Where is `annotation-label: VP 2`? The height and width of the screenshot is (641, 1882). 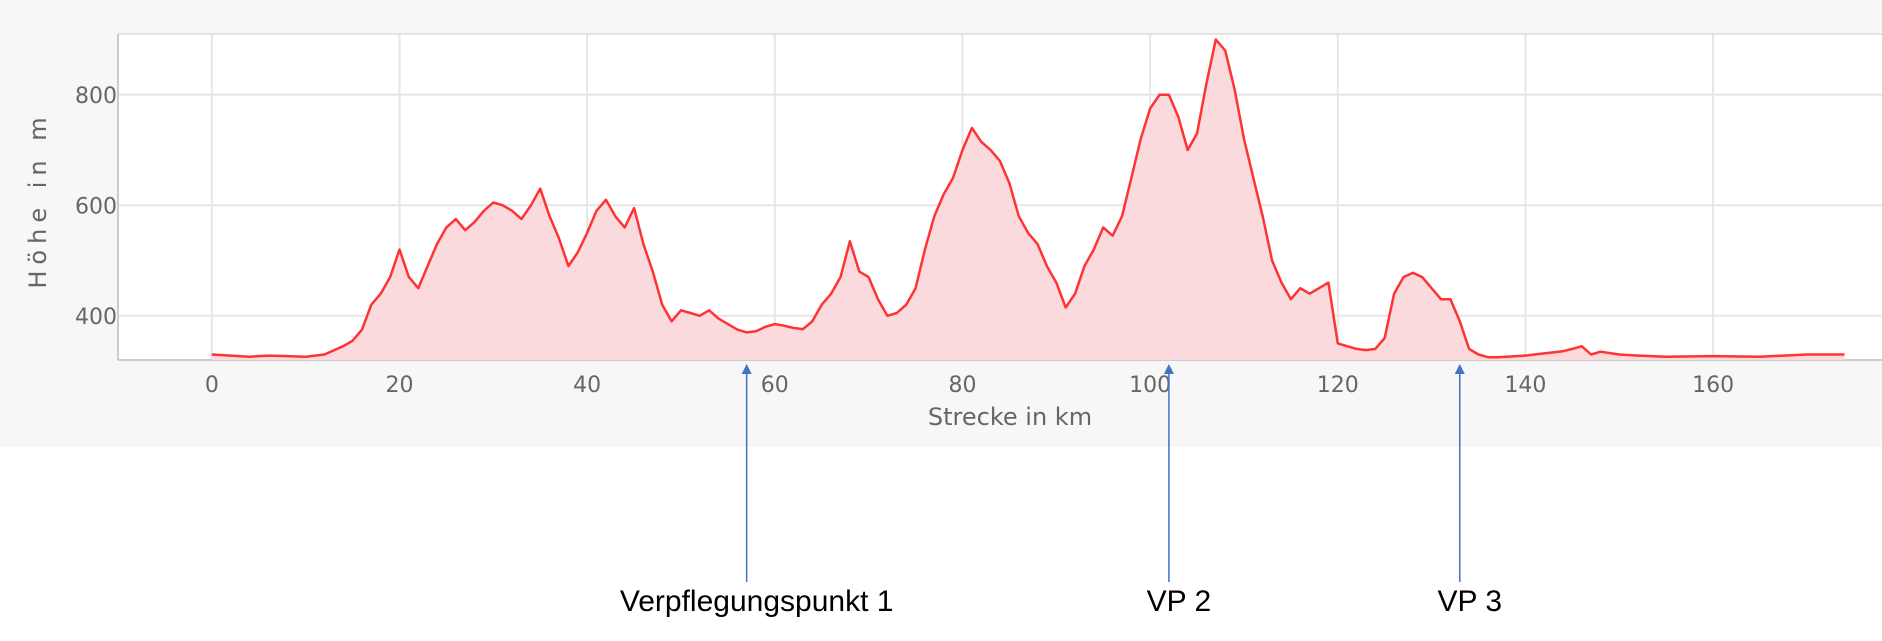
annotation-label: VP 2 is located at coordinates (1179, 601).